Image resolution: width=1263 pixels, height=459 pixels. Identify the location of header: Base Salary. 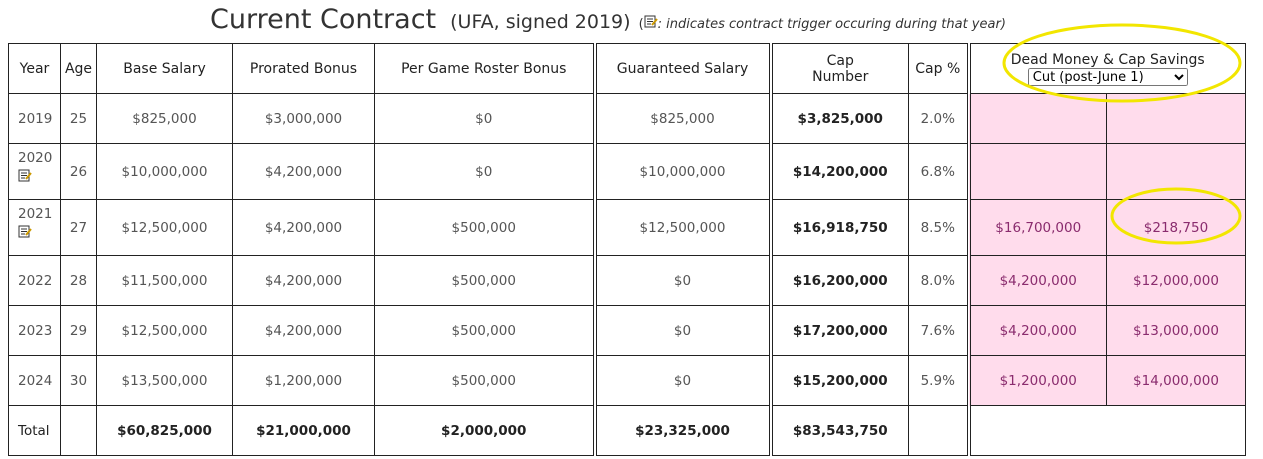
(164, 68).